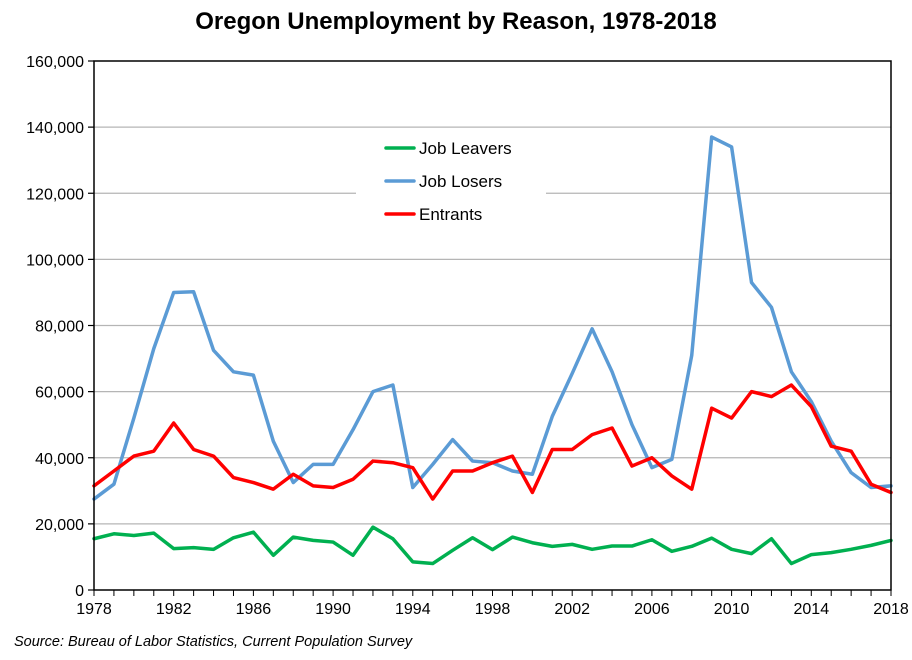 This screenshot has height=660, width=912. What do you see at coordinates (55, 260) in the screenshot?
I see `y-tick-label: 100,000` at bounding box center [55, 260].